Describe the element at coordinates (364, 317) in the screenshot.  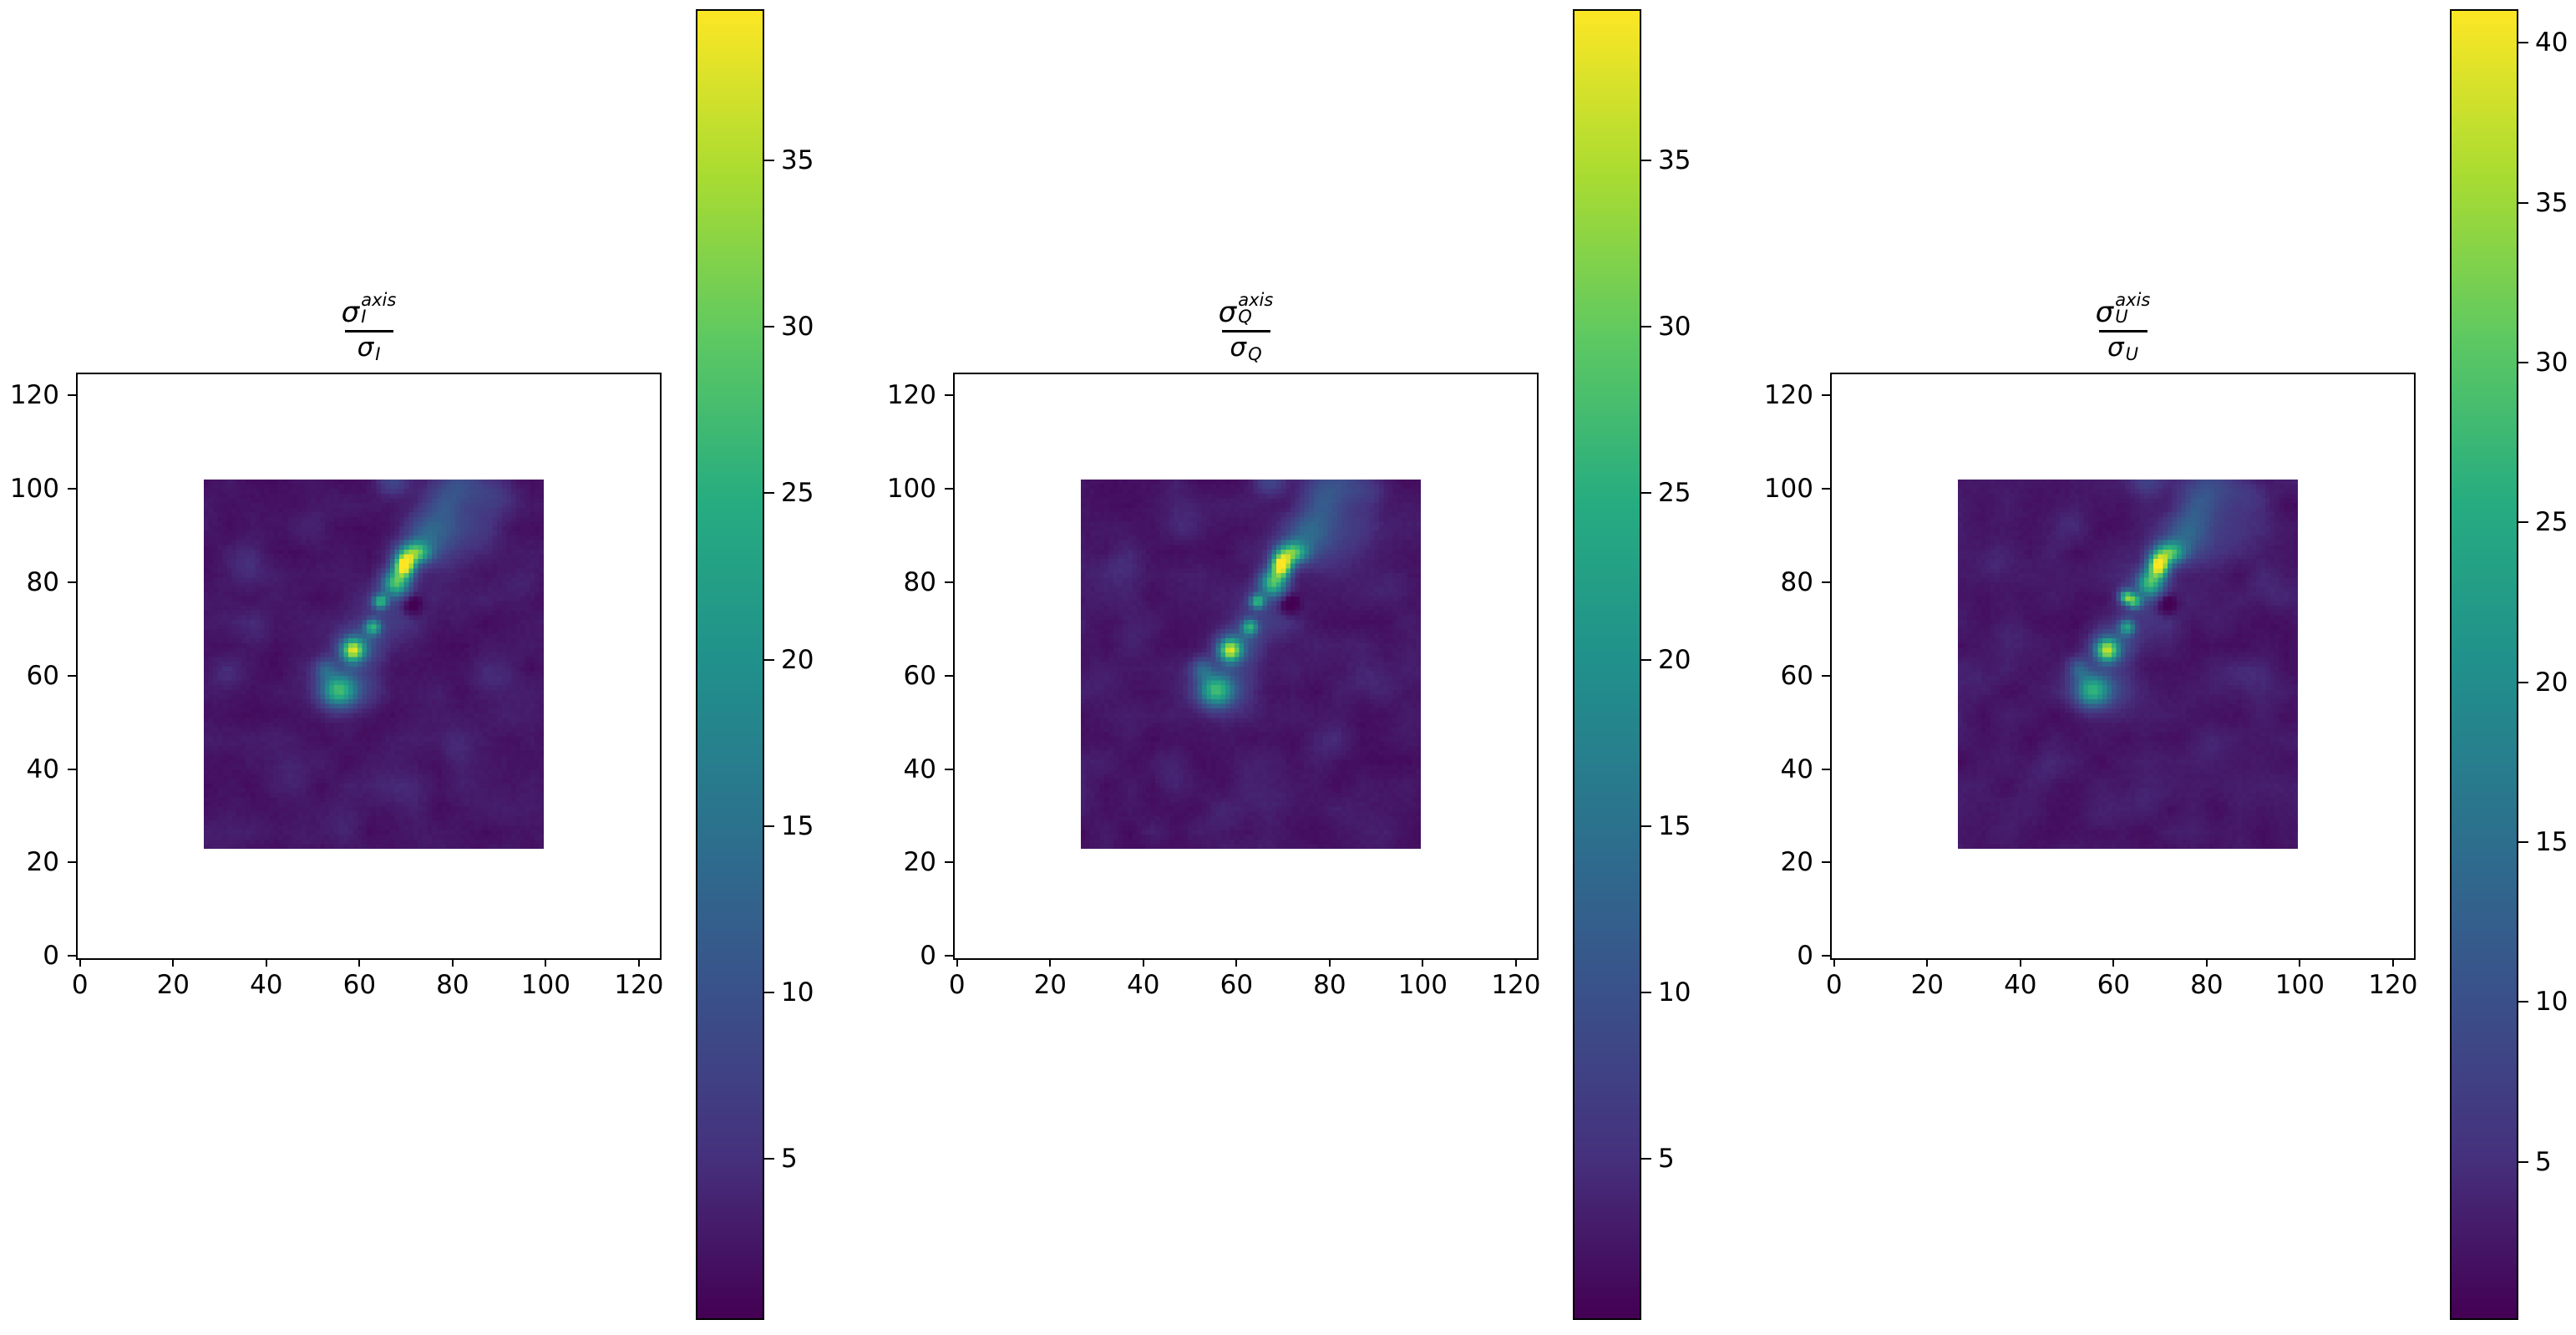
I see `title-subscript: I` at that location.